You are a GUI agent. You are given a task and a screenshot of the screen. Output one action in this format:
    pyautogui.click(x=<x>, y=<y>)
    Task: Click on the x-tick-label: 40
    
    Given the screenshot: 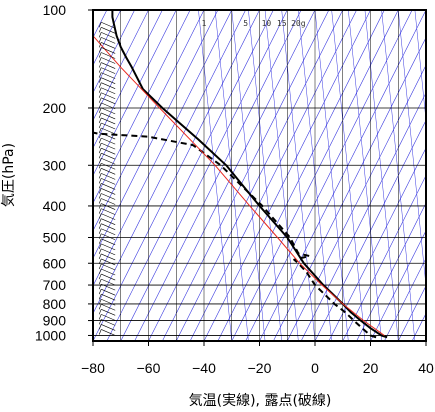 What is the action you would take?
    pyautogui.click(x=426, y=368)
    